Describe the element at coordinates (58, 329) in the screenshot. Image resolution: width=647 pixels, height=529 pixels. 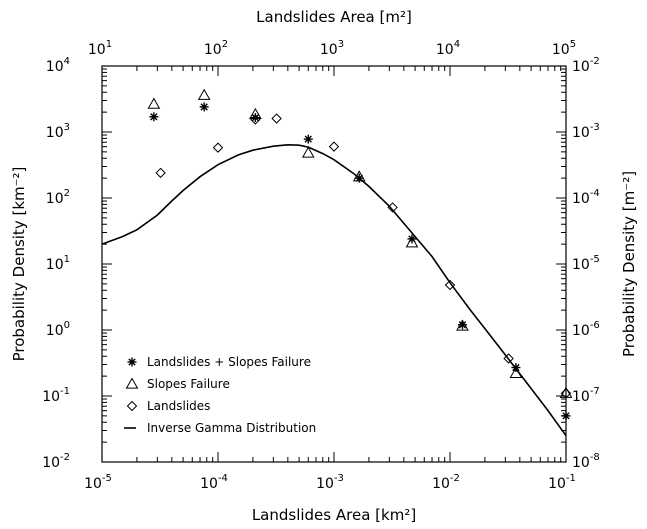
I see `y-tick-label: 10⁰` at that location.